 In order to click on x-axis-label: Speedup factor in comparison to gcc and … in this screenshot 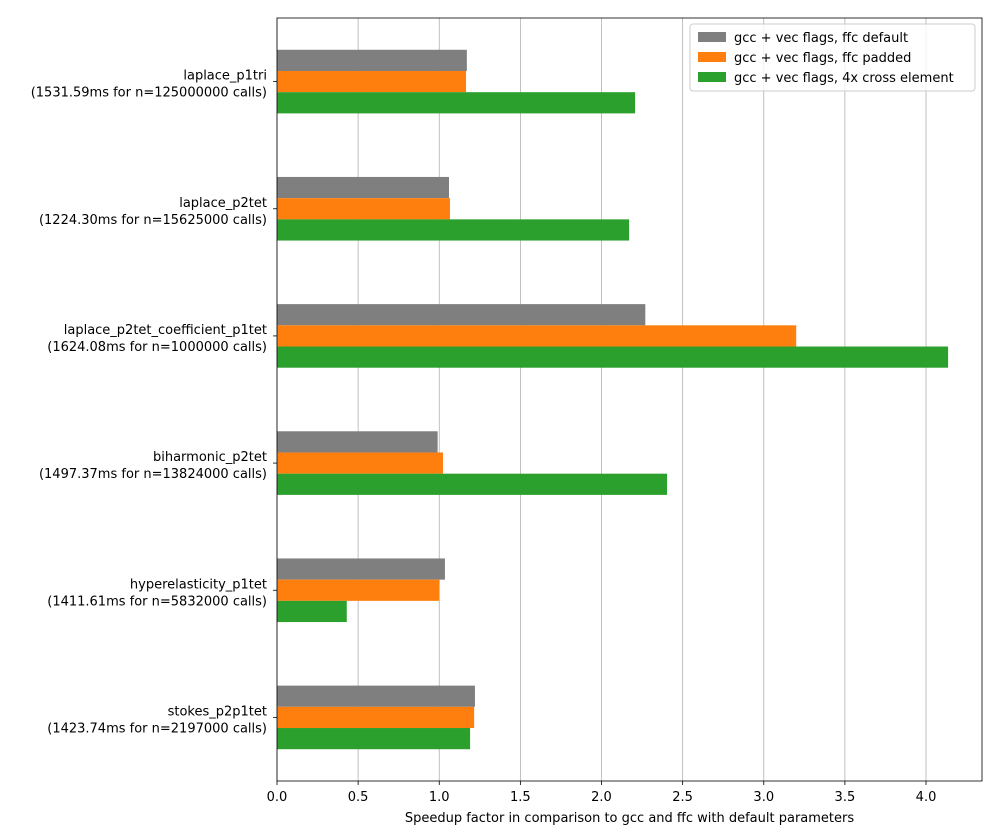, I will do `click(630, 818)`.